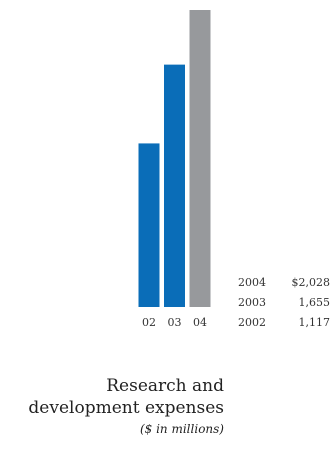 The height and width of the screenshot is (457, 336). Describe the element at coordinates (252, 282) in the screenshot. I see `value-year: 2004` at that location.